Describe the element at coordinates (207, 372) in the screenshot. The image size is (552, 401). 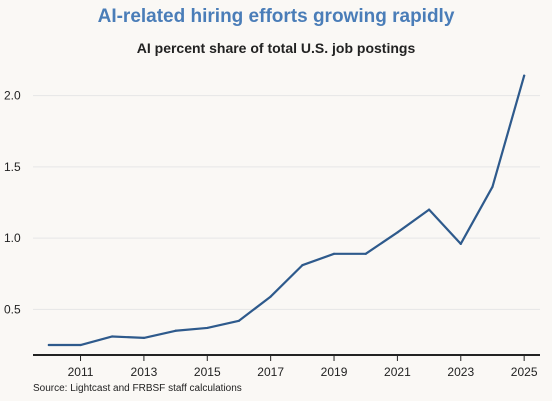
I see `x-tick-label: 2015` at that location.